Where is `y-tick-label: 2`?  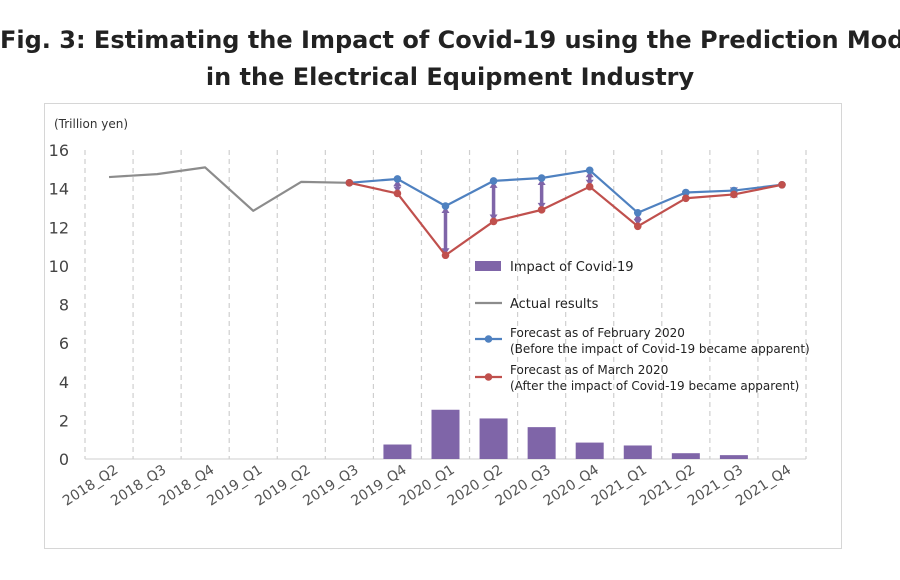 y-tick-label: 2 is located at coordinates (64, 420).